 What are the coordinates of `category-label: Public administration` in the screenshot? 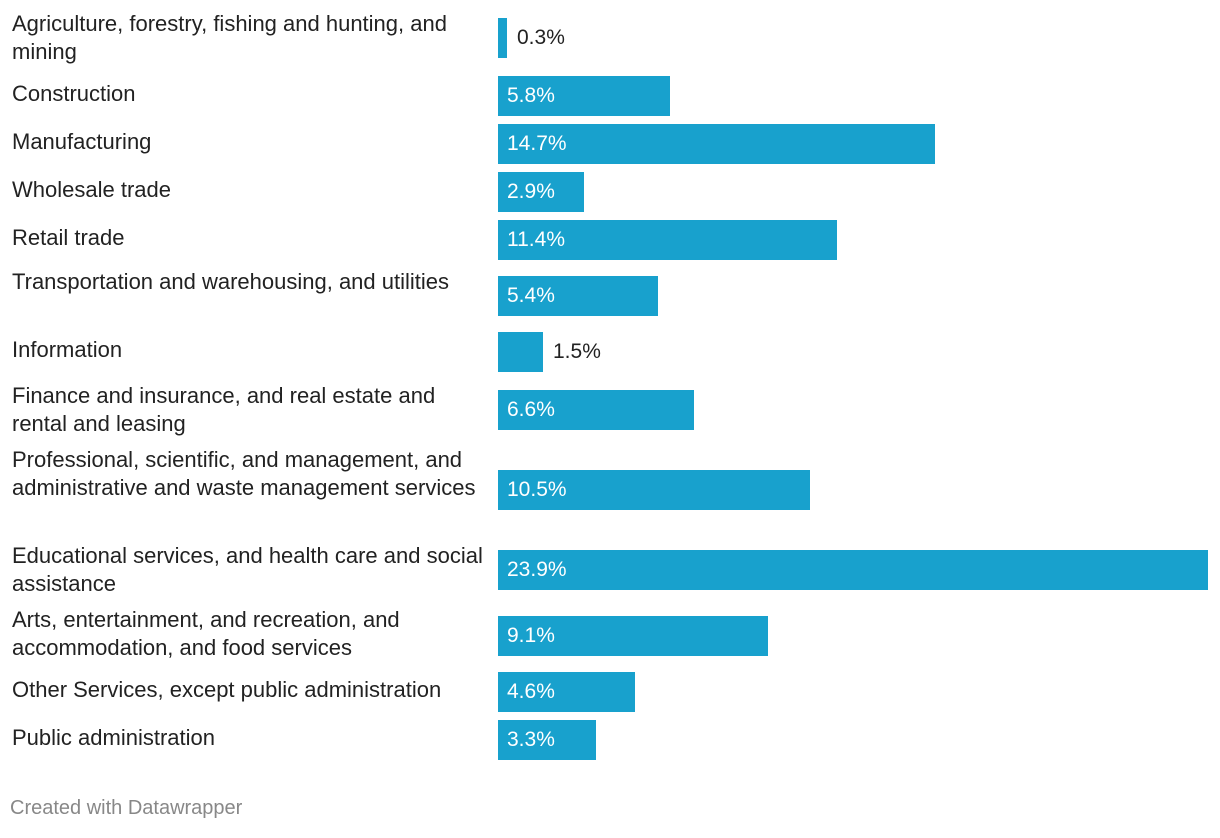 It's located at (113, 737).